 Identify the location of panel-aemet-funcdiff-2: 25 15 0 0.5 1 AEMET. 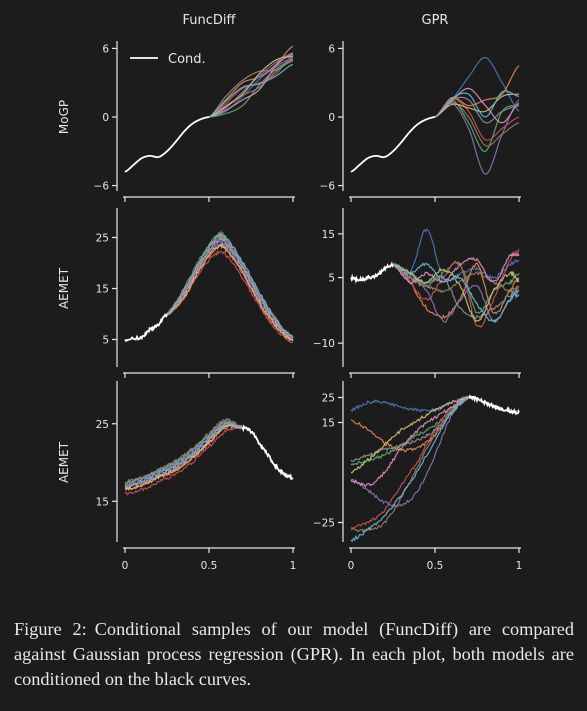
(176, 476).